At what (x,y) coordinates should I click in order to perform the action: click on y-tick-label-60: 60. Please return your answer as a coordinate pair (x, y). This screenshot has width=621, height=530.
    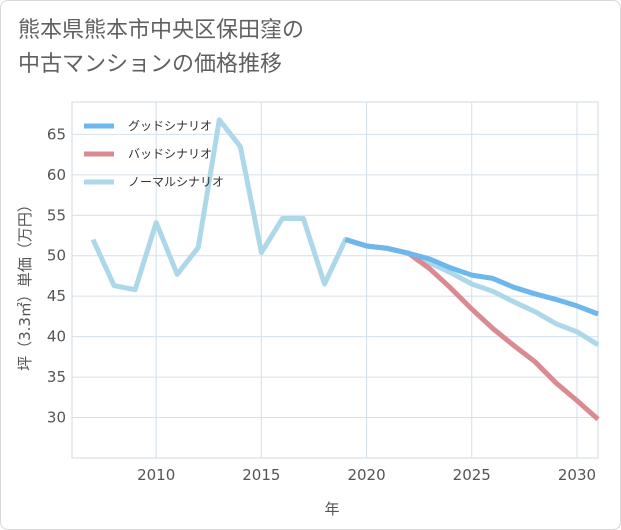
    Looking at the image, I should click on (56, 175).